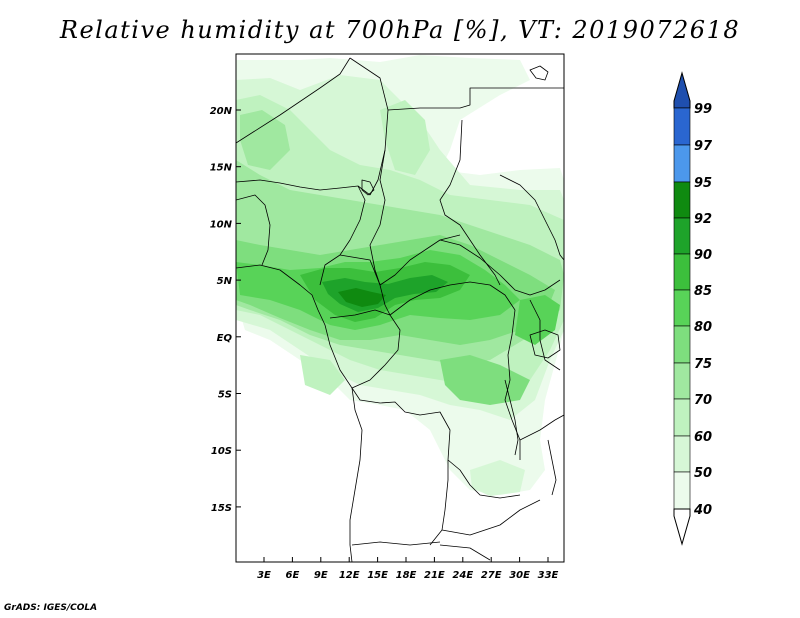 The image size is (800, 618). I want to click on colorbar-label: 90, so click(703, 255).